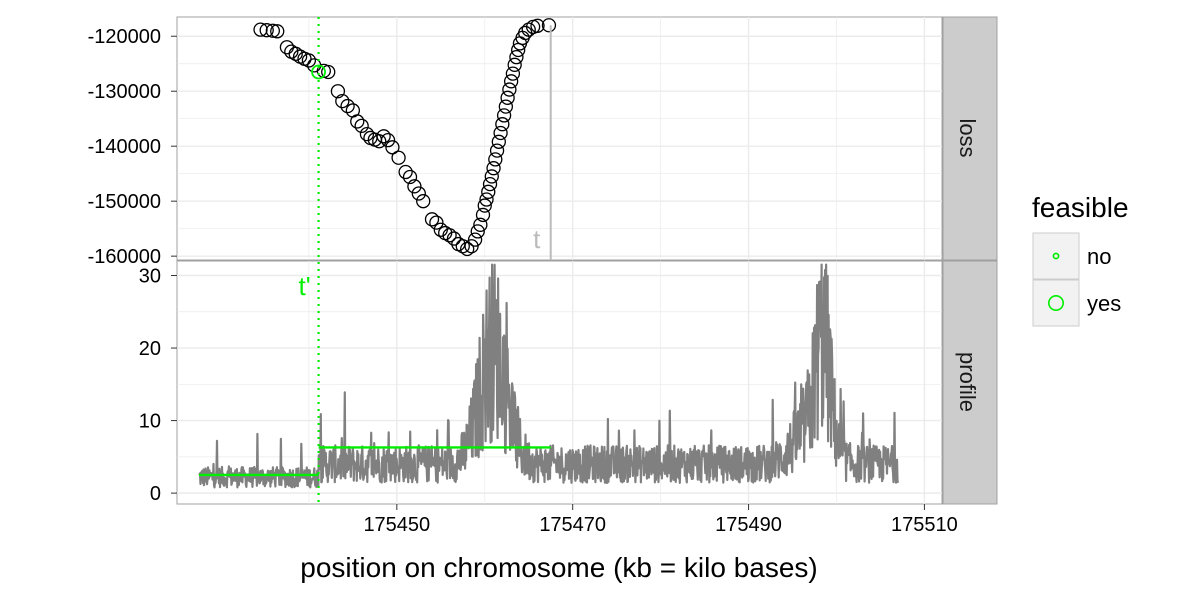 The width and height of the screenshot is (1200, 600). I want to click on legend-key-yes, so click(1056, 303).